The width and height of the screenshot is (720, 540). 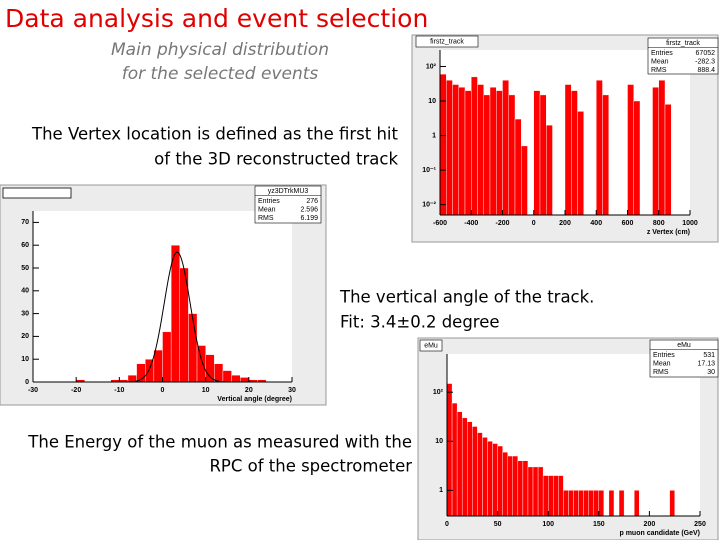 I want to click on x-tick-label: 10, so click(x=206, y=390).